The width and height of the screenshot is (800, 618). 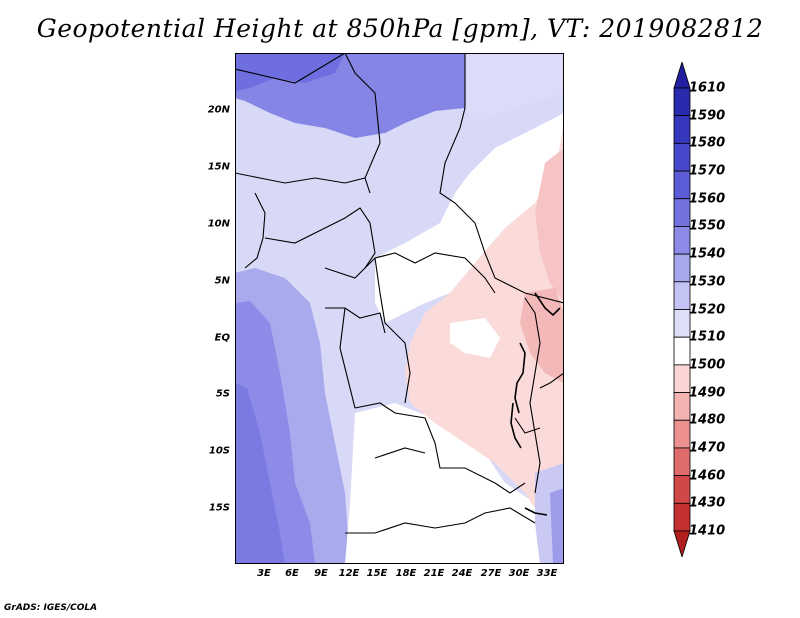 What do you see at coordinates (434, 573) in the screenshot?
I see `lon-label-21e: 21E` at bounding box center [434, 573].